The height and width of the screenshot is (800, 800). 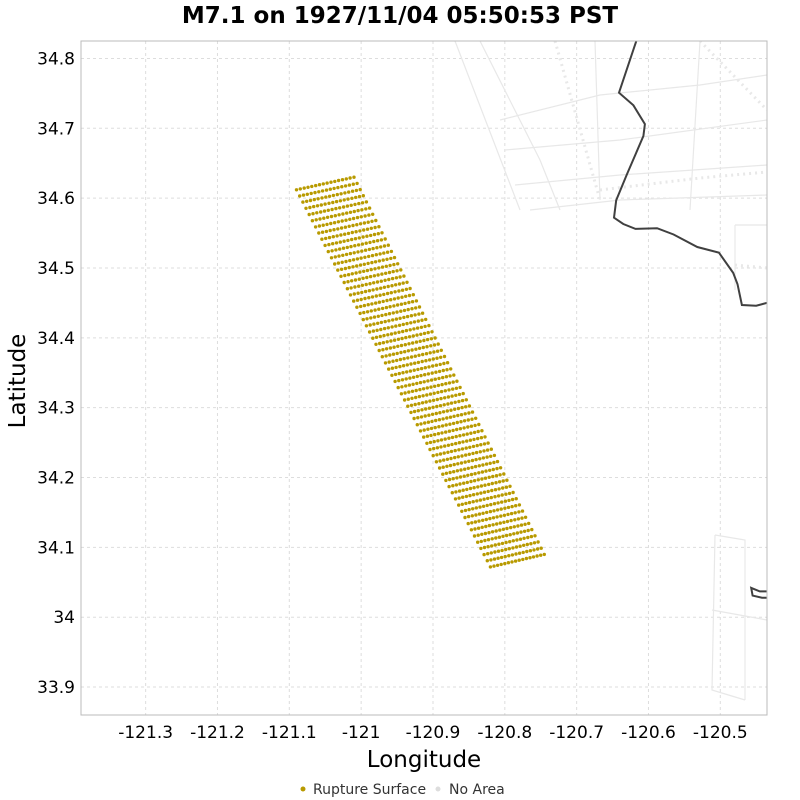 What do you see at coordinates (361, 733) in the screenshot?
I see `x-tick-label: -121` at bounding box center [361, 733].